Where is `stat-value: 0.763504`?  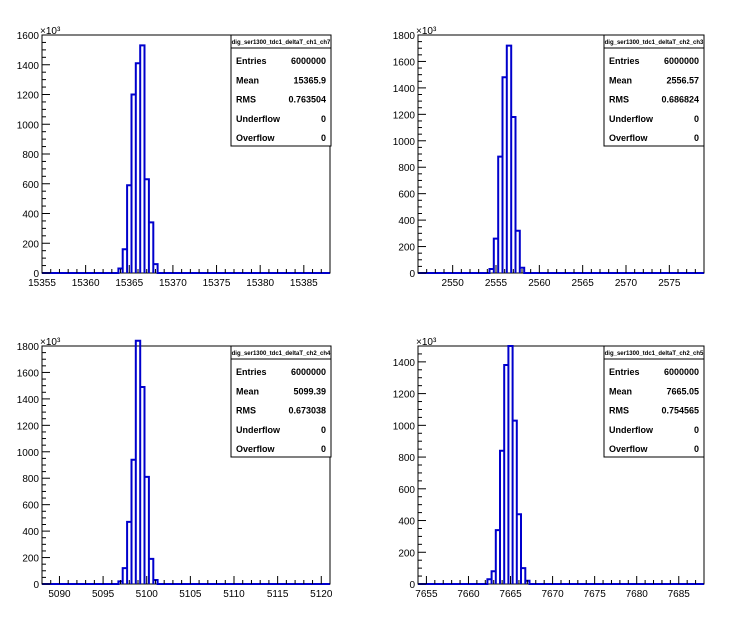
stat-value: 0.763504 is located at coordinates (307, 100).